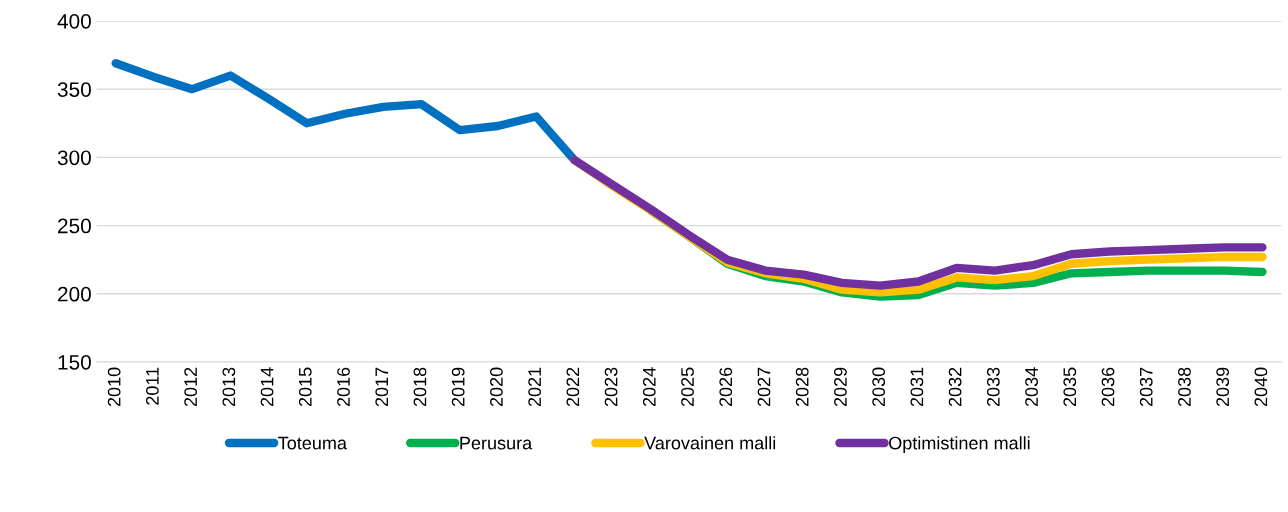 The width and height of the screenshot is (1288, 512). Describe the element at coordinates (1223, 387) in the screenshot. I see `x-tick-label: 2039` at that location.